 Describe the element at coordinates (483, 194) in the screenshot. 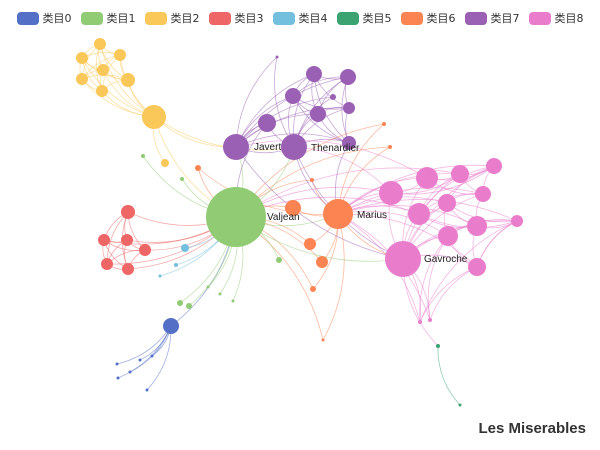

I see `graph-node-c8e` at that location.